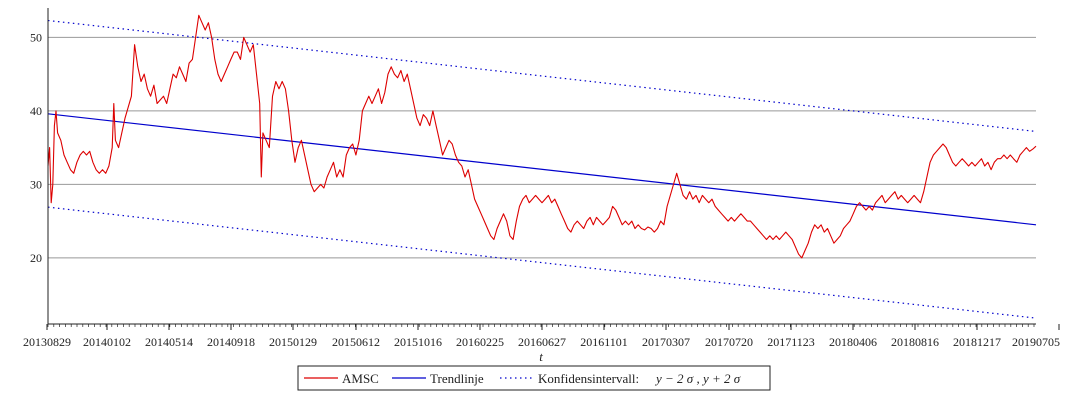  What do you see at coordinates (169, 342) in the screenshot?
I see `x-tick-label: 20140514` at bounding box center [169, 342].